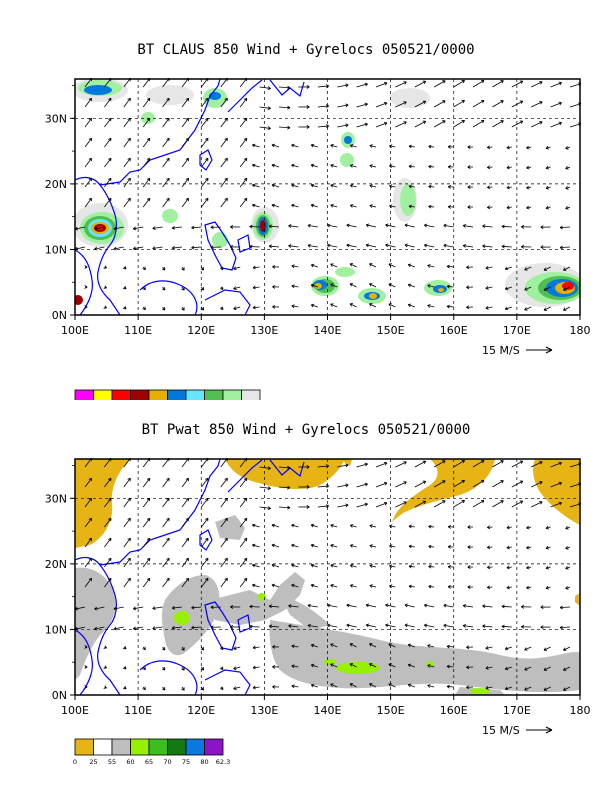 The height and width of the screenshot is (792, 612). I want to click on colorbar-label: 25, so click(93, 762).